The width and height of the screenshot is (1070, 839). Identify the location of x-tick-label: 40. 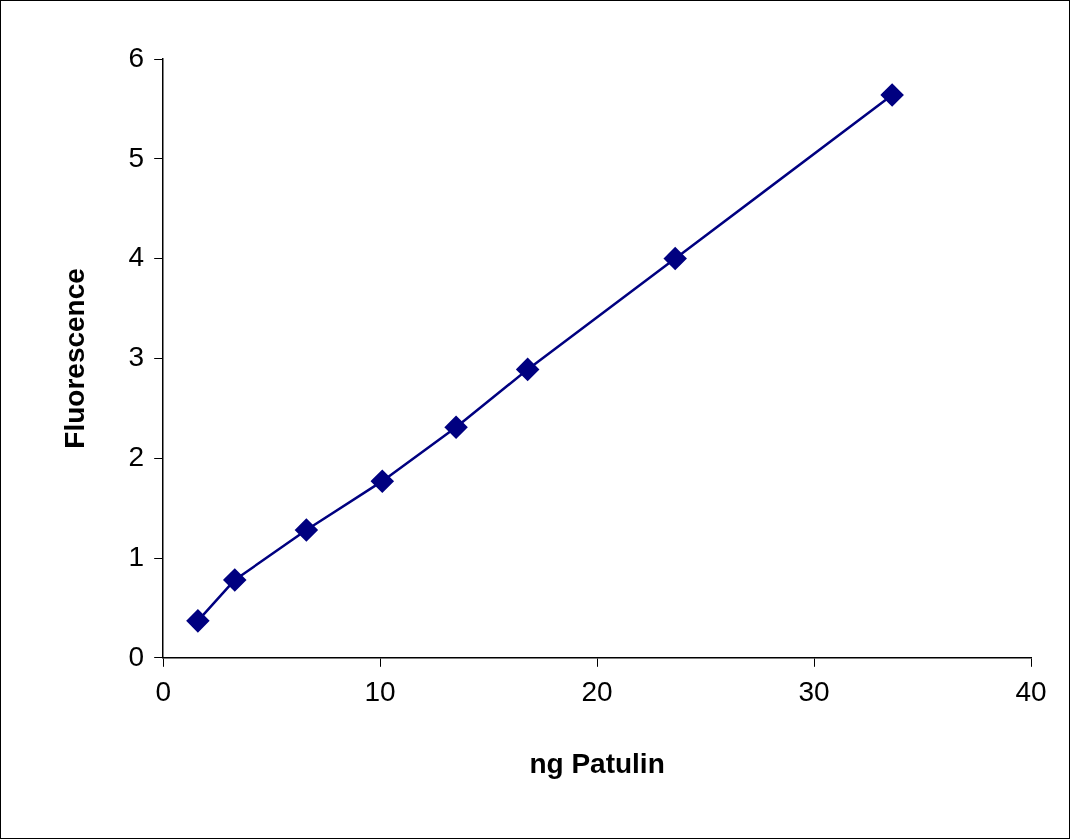
(1031, 692).